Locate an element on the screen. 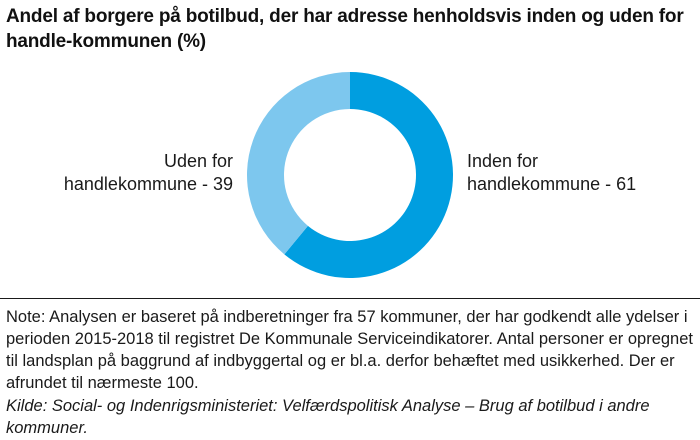  divider-line is located at coordinates (350, 298).